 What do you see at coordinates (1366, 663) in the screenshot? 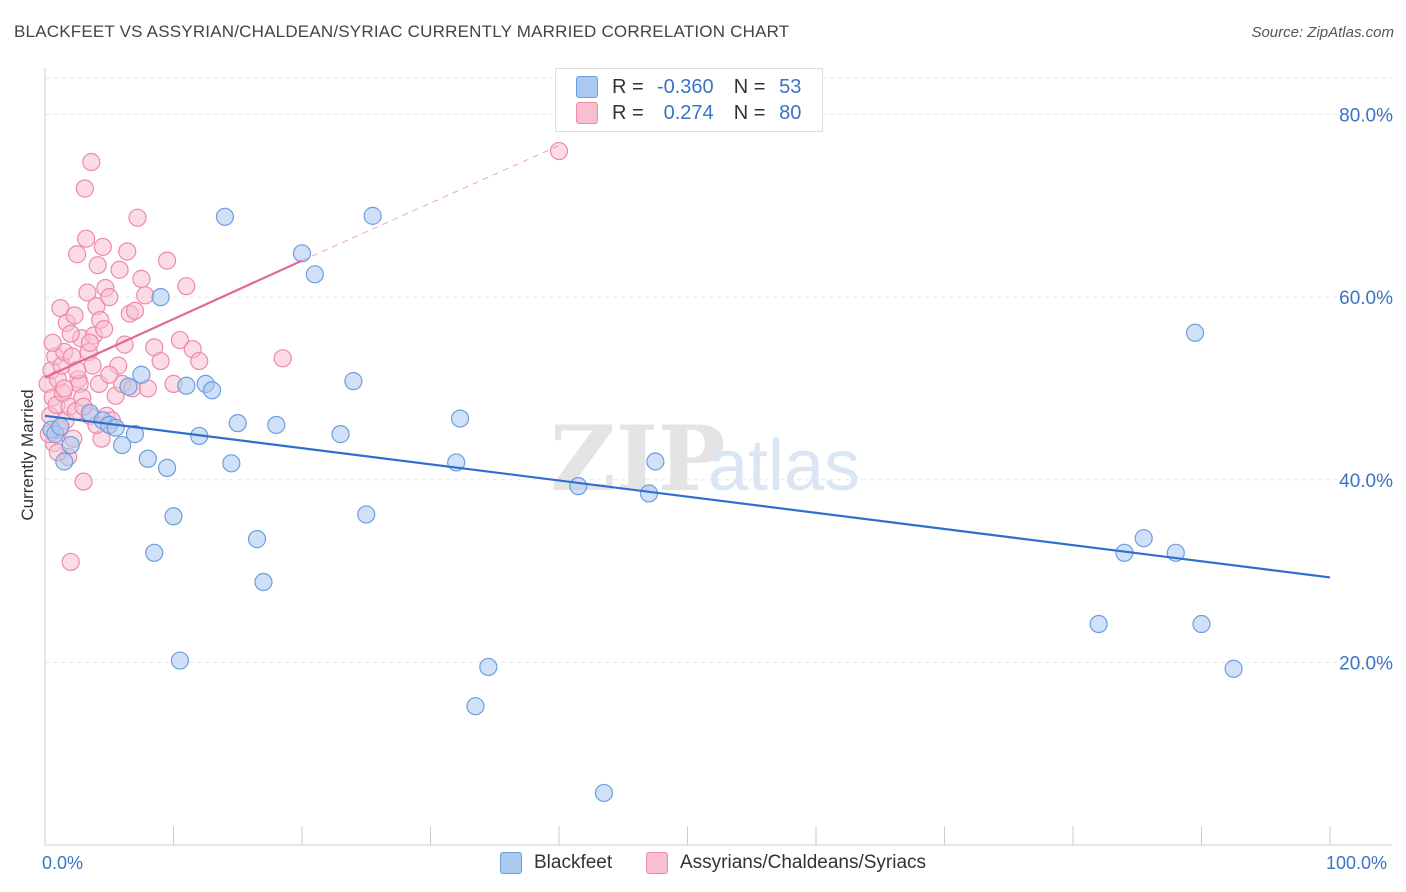
I see `y-tick-label: 20.0%` at bounding box center [1366, 663].